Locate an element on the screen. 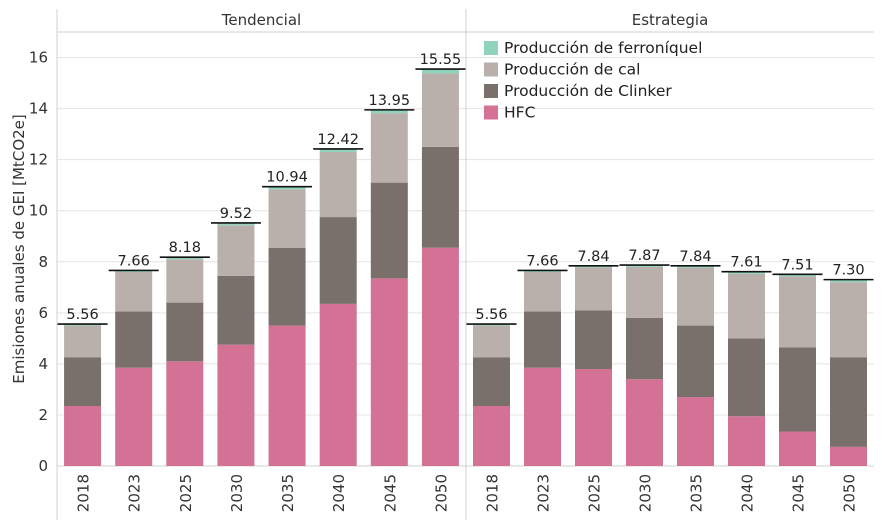 The image size is (887, 532). total-label: 9.52 is located at coordinates (236, 214).